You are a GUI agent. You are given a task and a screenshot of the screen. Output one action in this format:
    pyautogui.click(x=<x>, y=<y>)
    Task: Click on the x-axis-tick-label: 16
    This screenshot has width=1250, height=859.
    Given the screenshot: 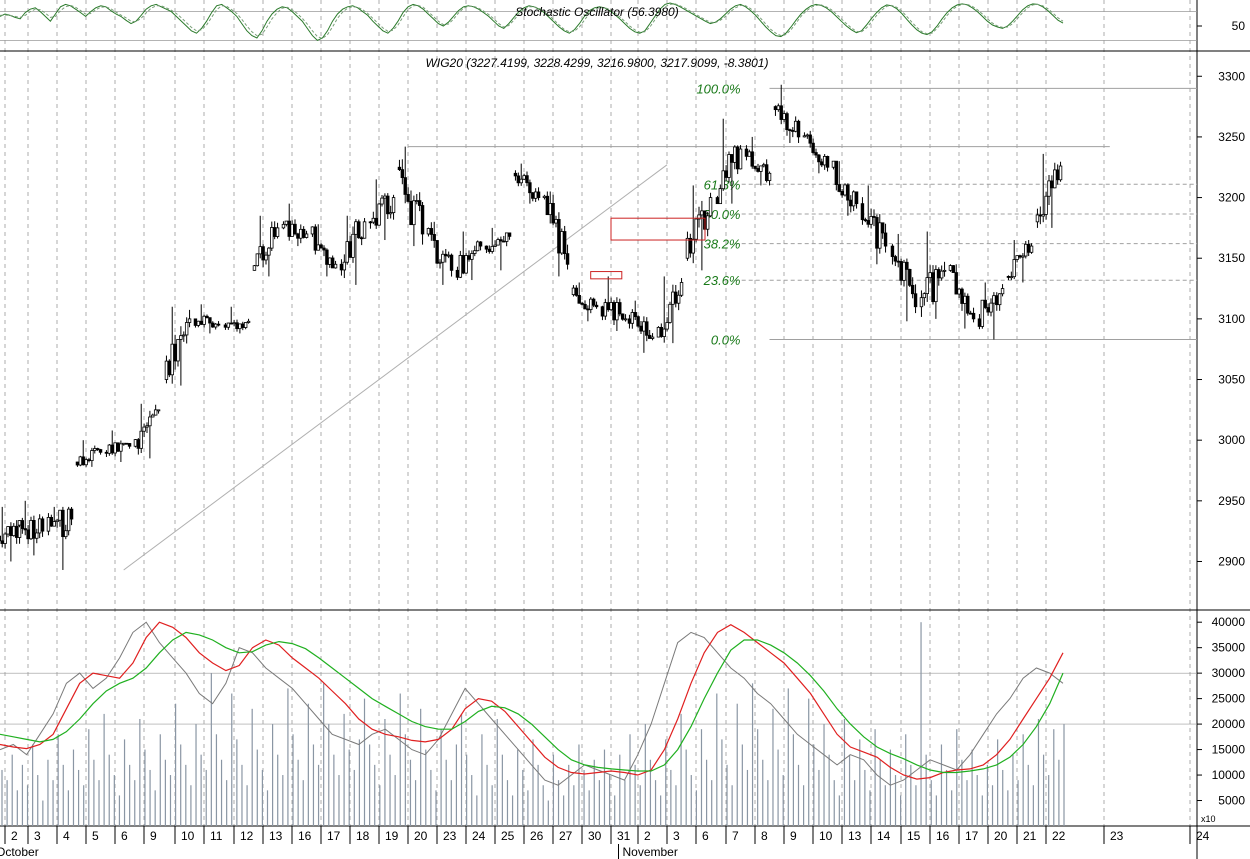 What is the action you would take?
    pyautogui.click(x=305, y=836)
    